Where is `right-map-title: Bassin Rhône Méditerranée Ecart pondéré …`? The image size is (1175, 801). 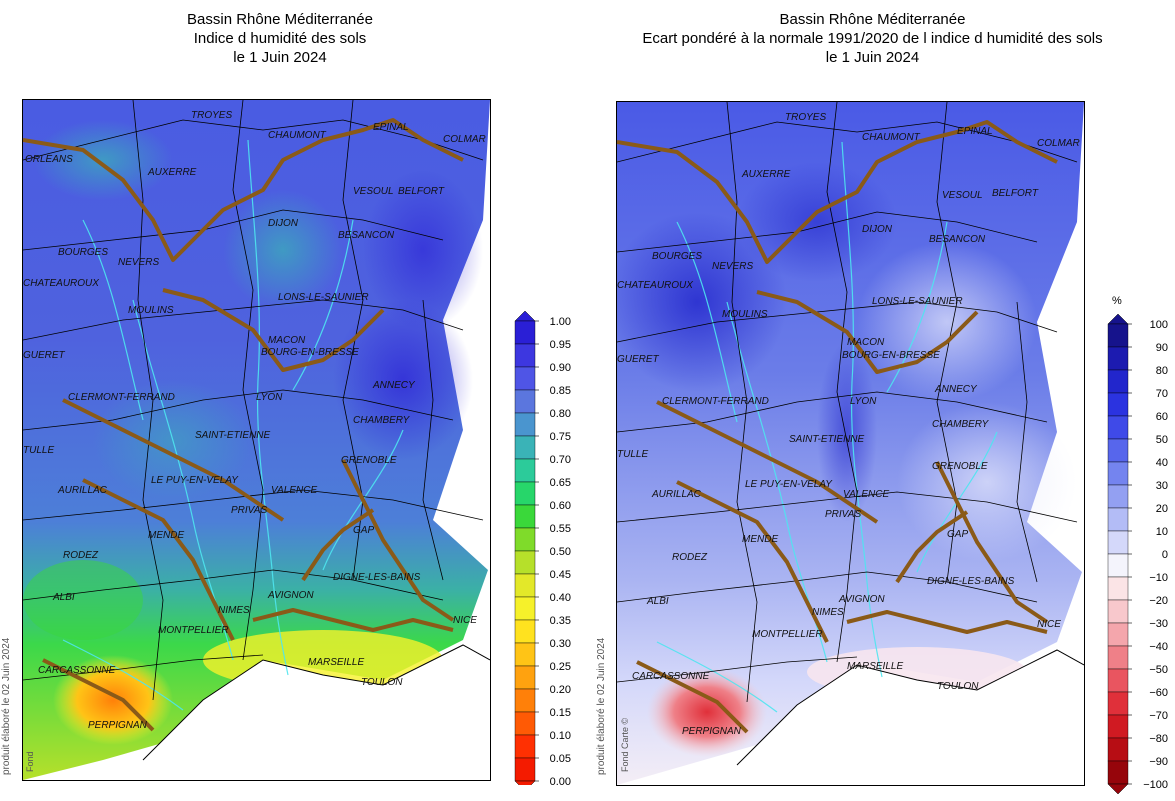 right-map-title: Bassin Rhône Méditerranée Ecart pondéré … is located at coordinates (872, 38).